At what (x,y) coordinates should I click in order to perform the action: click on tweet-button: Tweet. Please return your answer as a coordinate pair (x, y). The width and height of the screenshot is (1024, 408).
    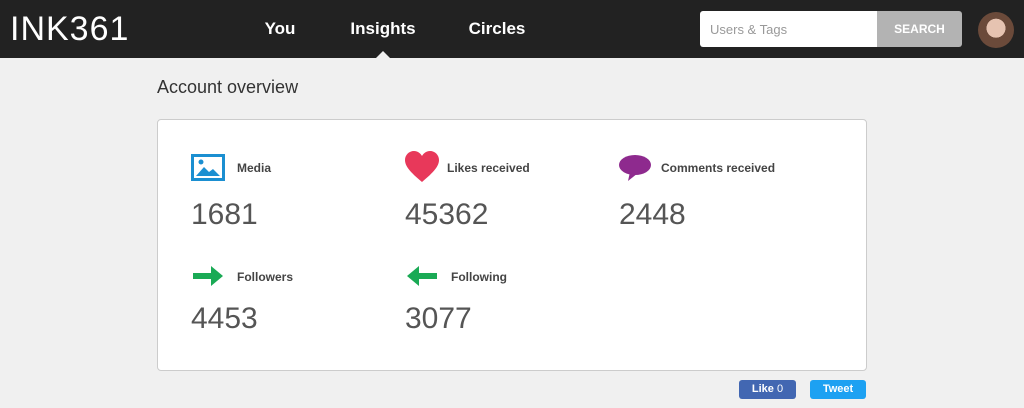
    Looking at the image, I should click on (838, 389).